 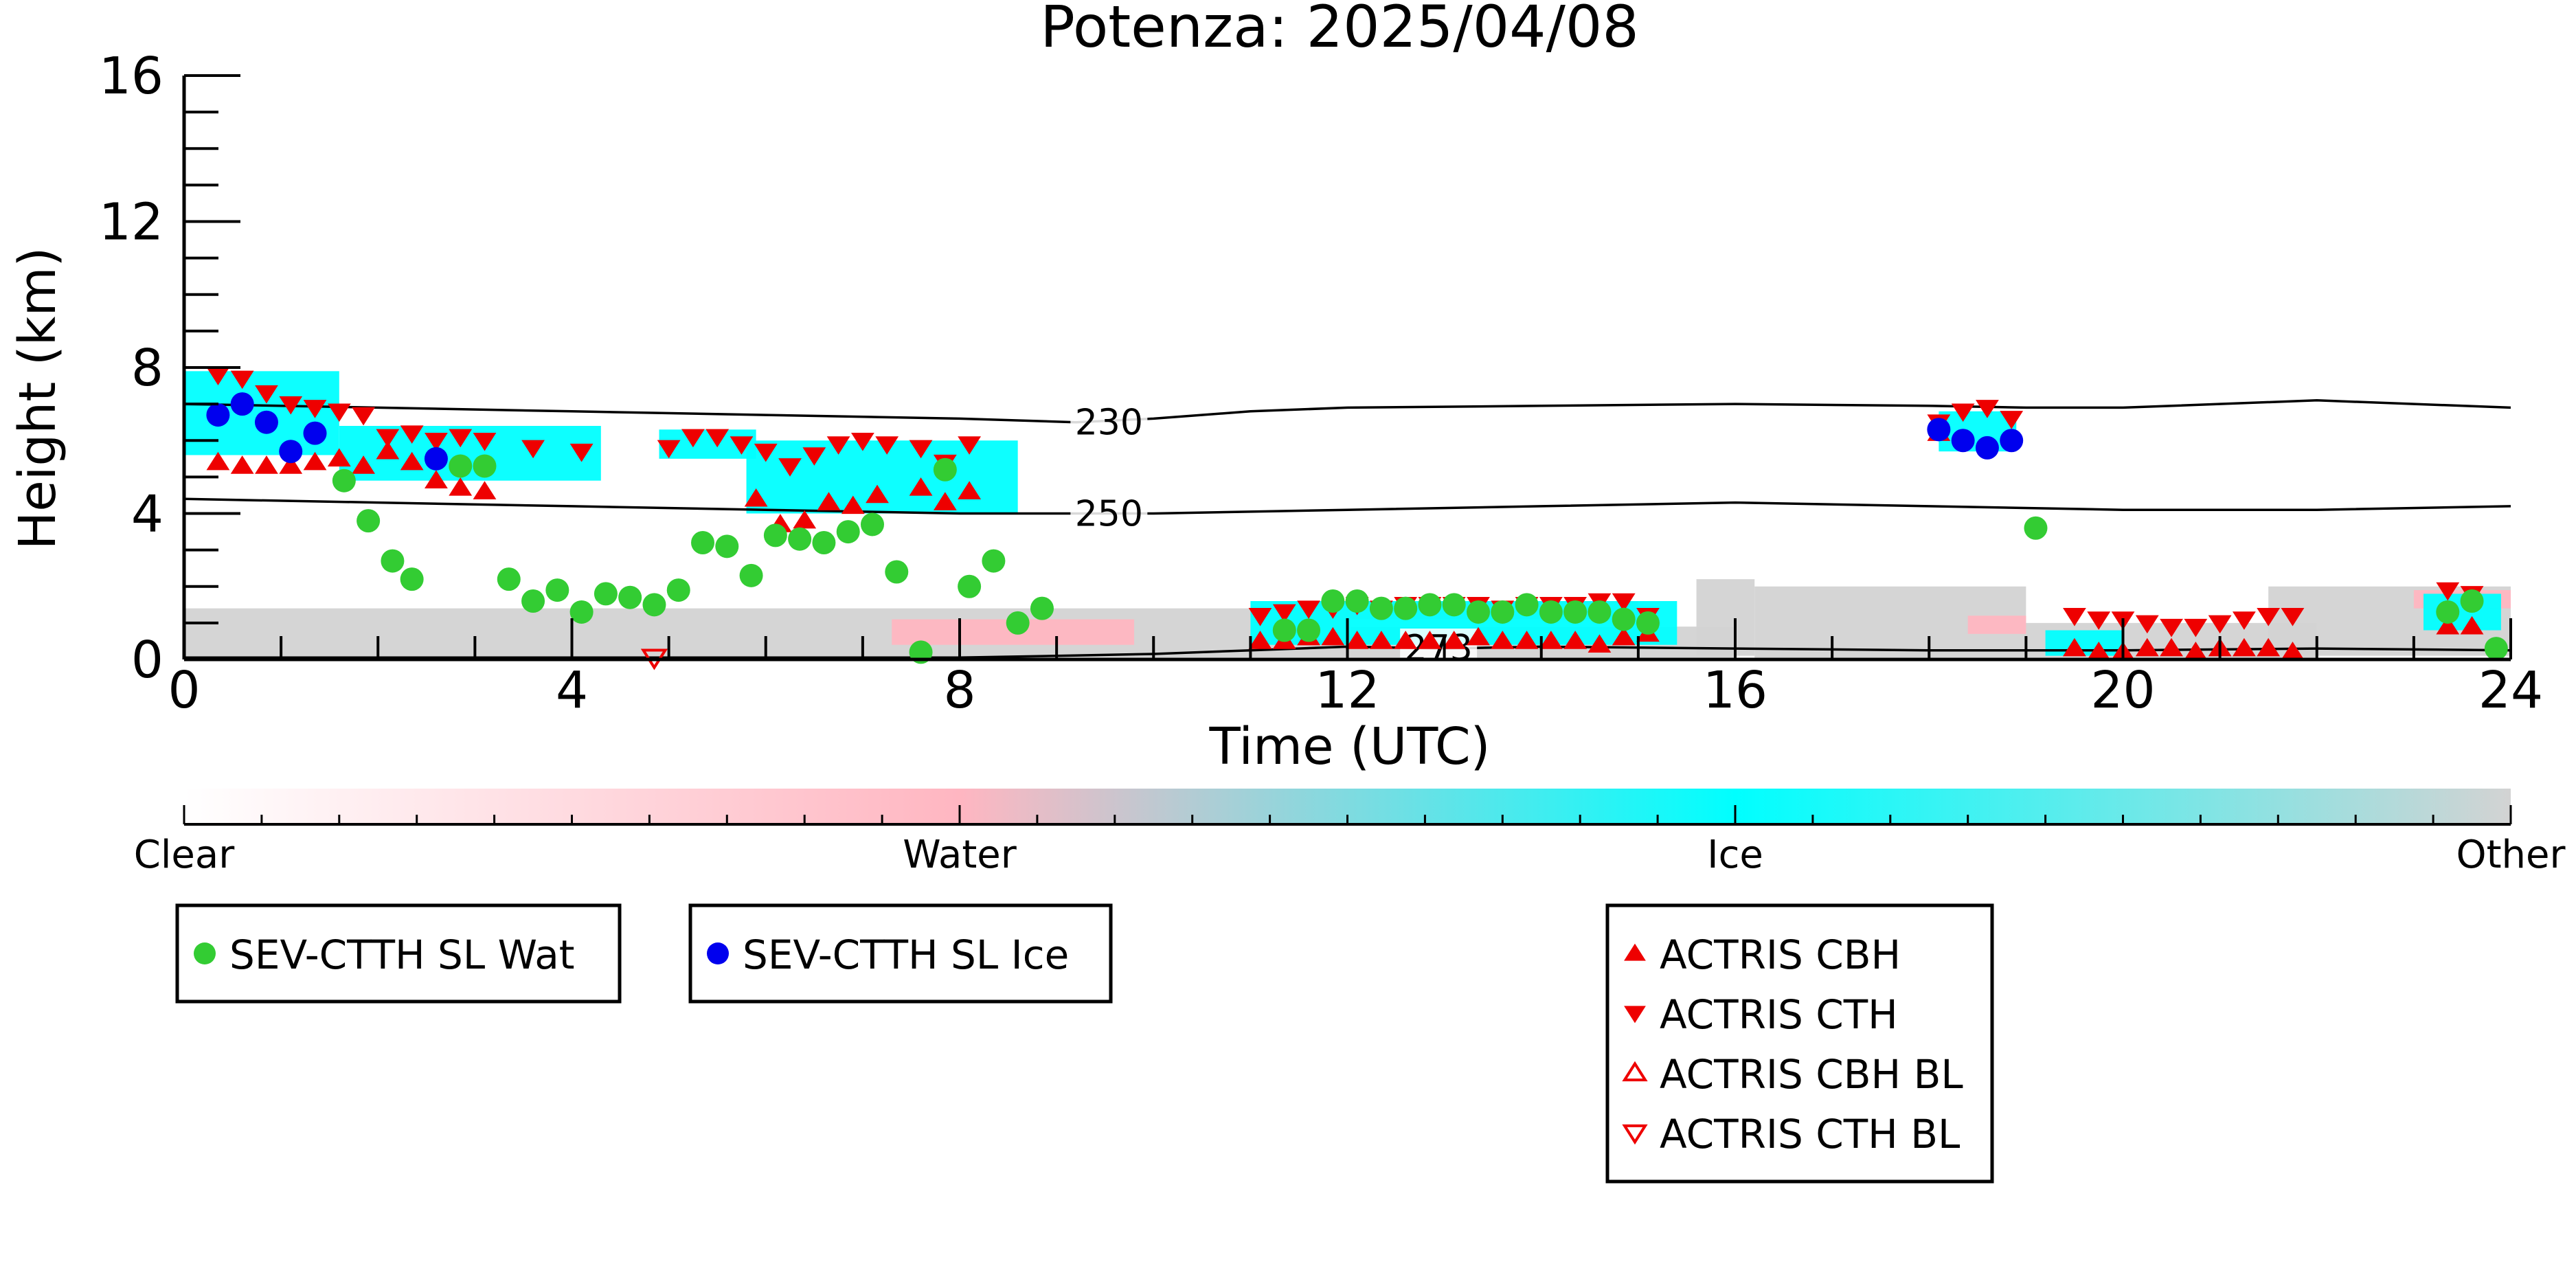 What do you see at coordinates (959, 690) in the screenshot?
I see `x-tick-label-8: 8` at bounding box center [959, 690].